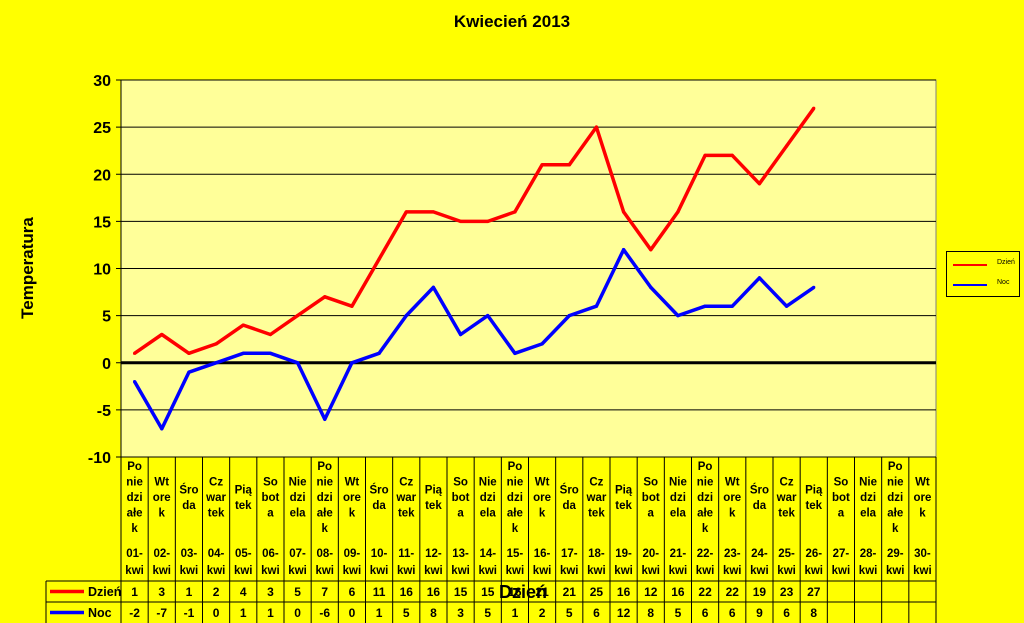  Describe the element at coordinates (104, 411) in the screenshot. I see `y-tick-label: -5` at that location.